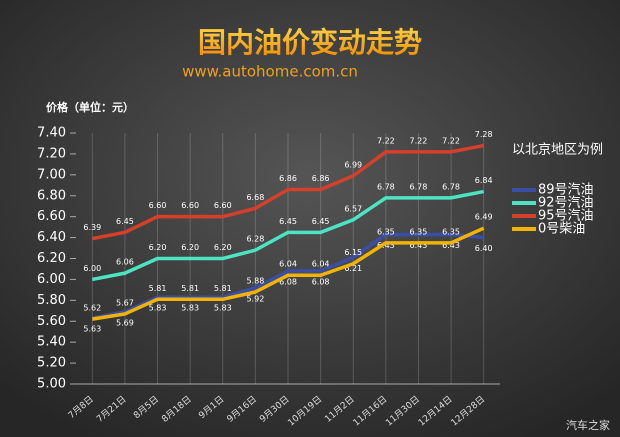  What do you see at coordinates (51, 174) in the screenshot?
I see `y-tick-label: 7.00` at bounding box center [51, 174].